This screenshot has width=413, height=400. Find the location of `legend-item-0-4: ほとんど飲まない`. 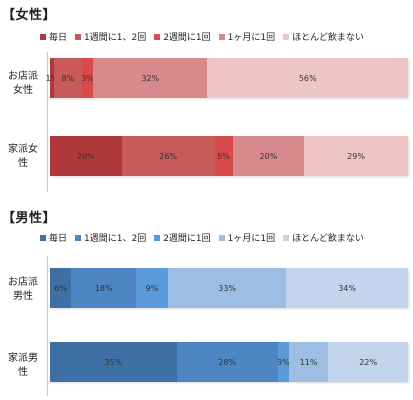

legend-item-0-4: ほとんど飲まない is located at coordinates (323, 36).